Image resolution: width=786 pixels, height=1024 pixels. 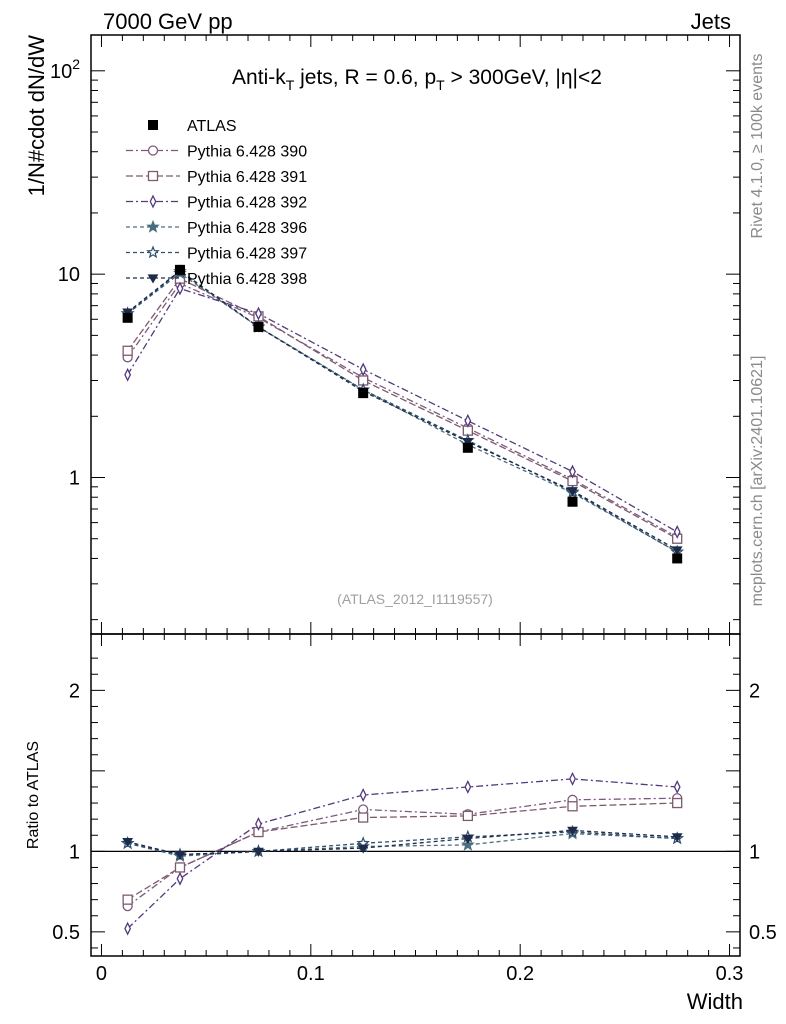 I want to click on x-tick-label: 0.1, so click(x=311, y=974).